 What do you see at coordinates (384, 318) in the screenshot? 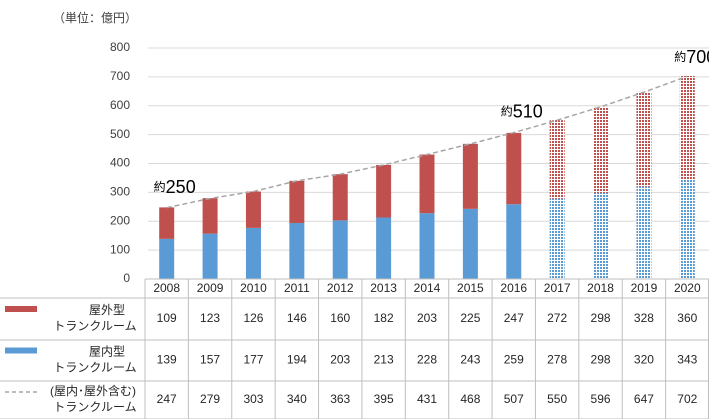
I see `table-value: 182` at bounding box center [384, 318].